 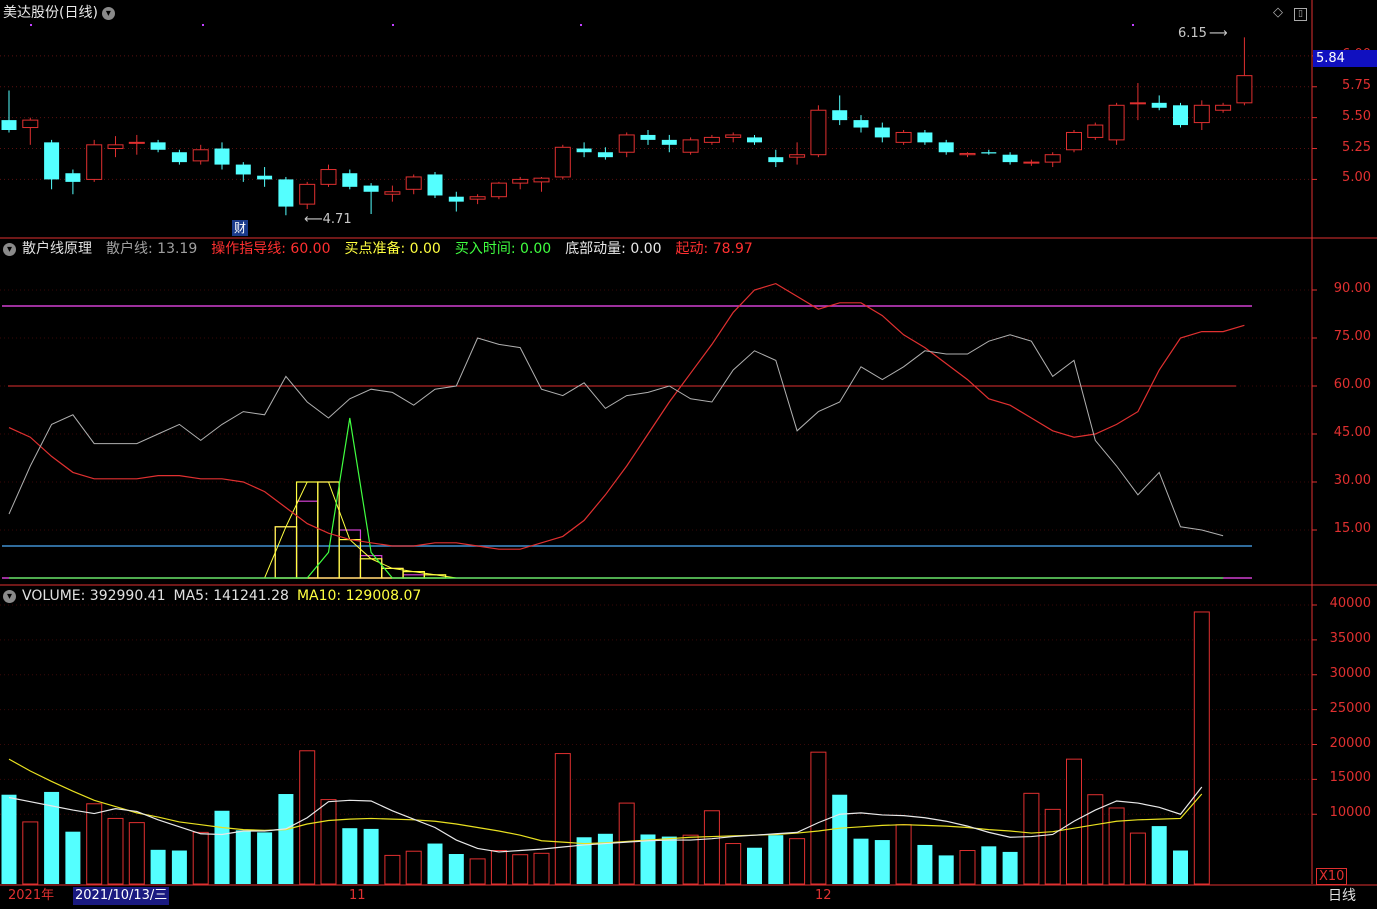 I want to click on volume-unit: X10, so click(x=1332, y=876).